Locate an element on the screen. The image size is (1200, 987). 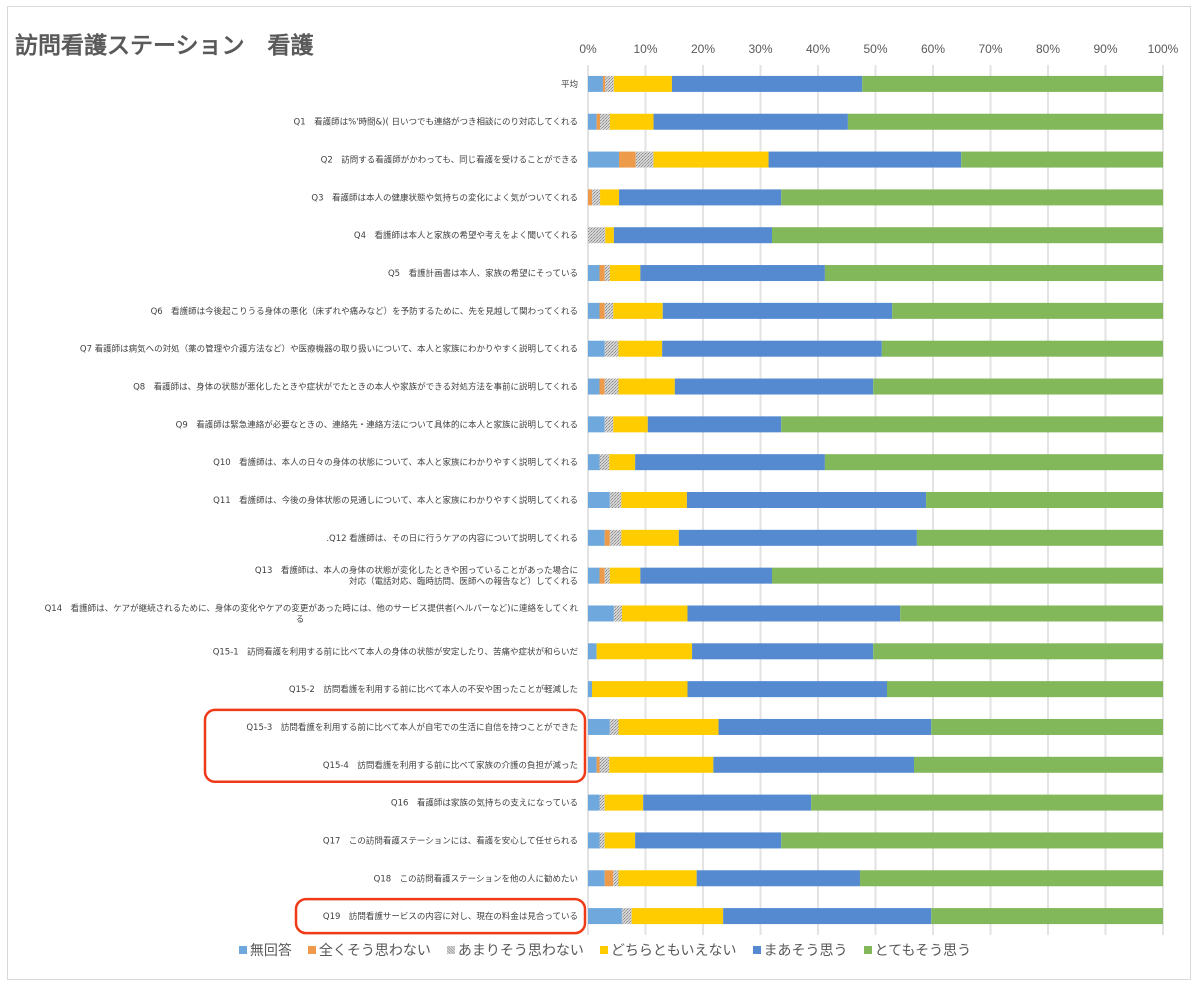
category-label: Q3 看護師は本人の健康状態や気持ちの変化によく気がついてくれる is located at coordinates (444, 197).